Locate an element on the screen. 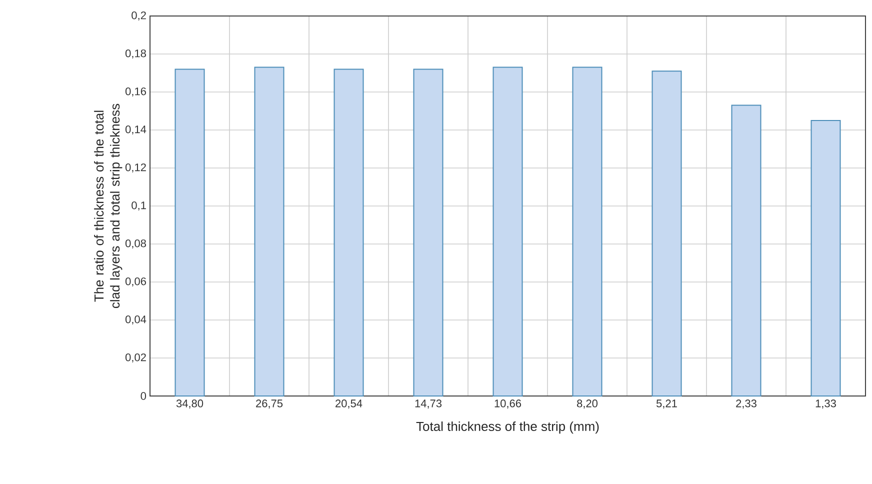 The image size is (872, 484). y-tick-label: 0,2 is located at coordinates (139, 16).